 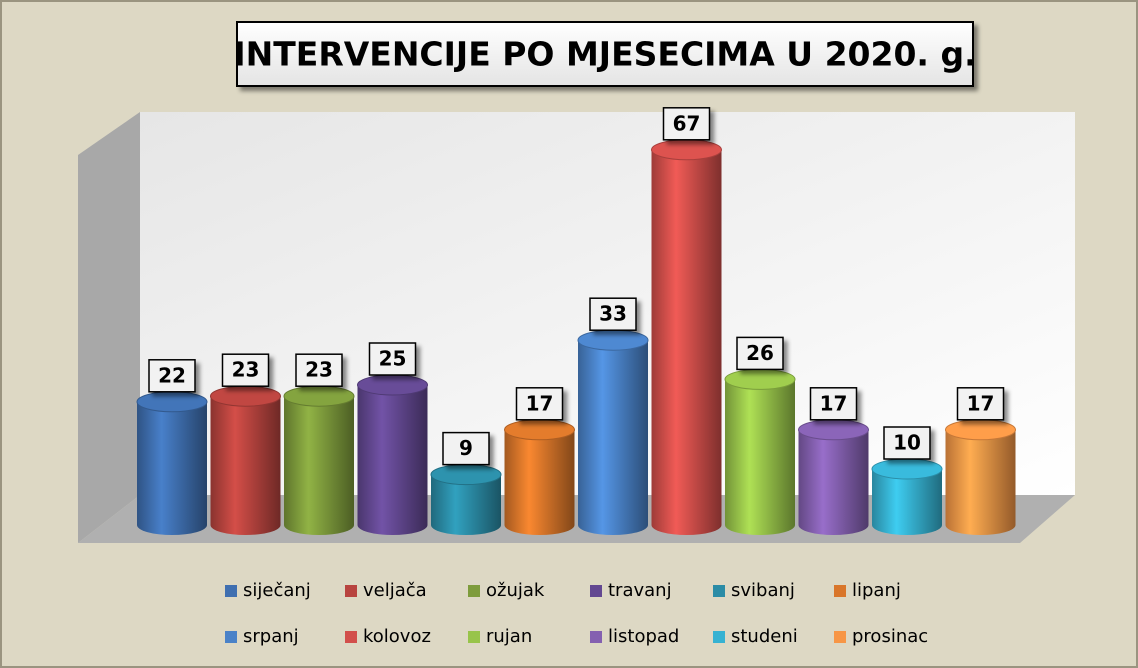 I want to click on legend-label: siječanj, so click(x=277, y=590).